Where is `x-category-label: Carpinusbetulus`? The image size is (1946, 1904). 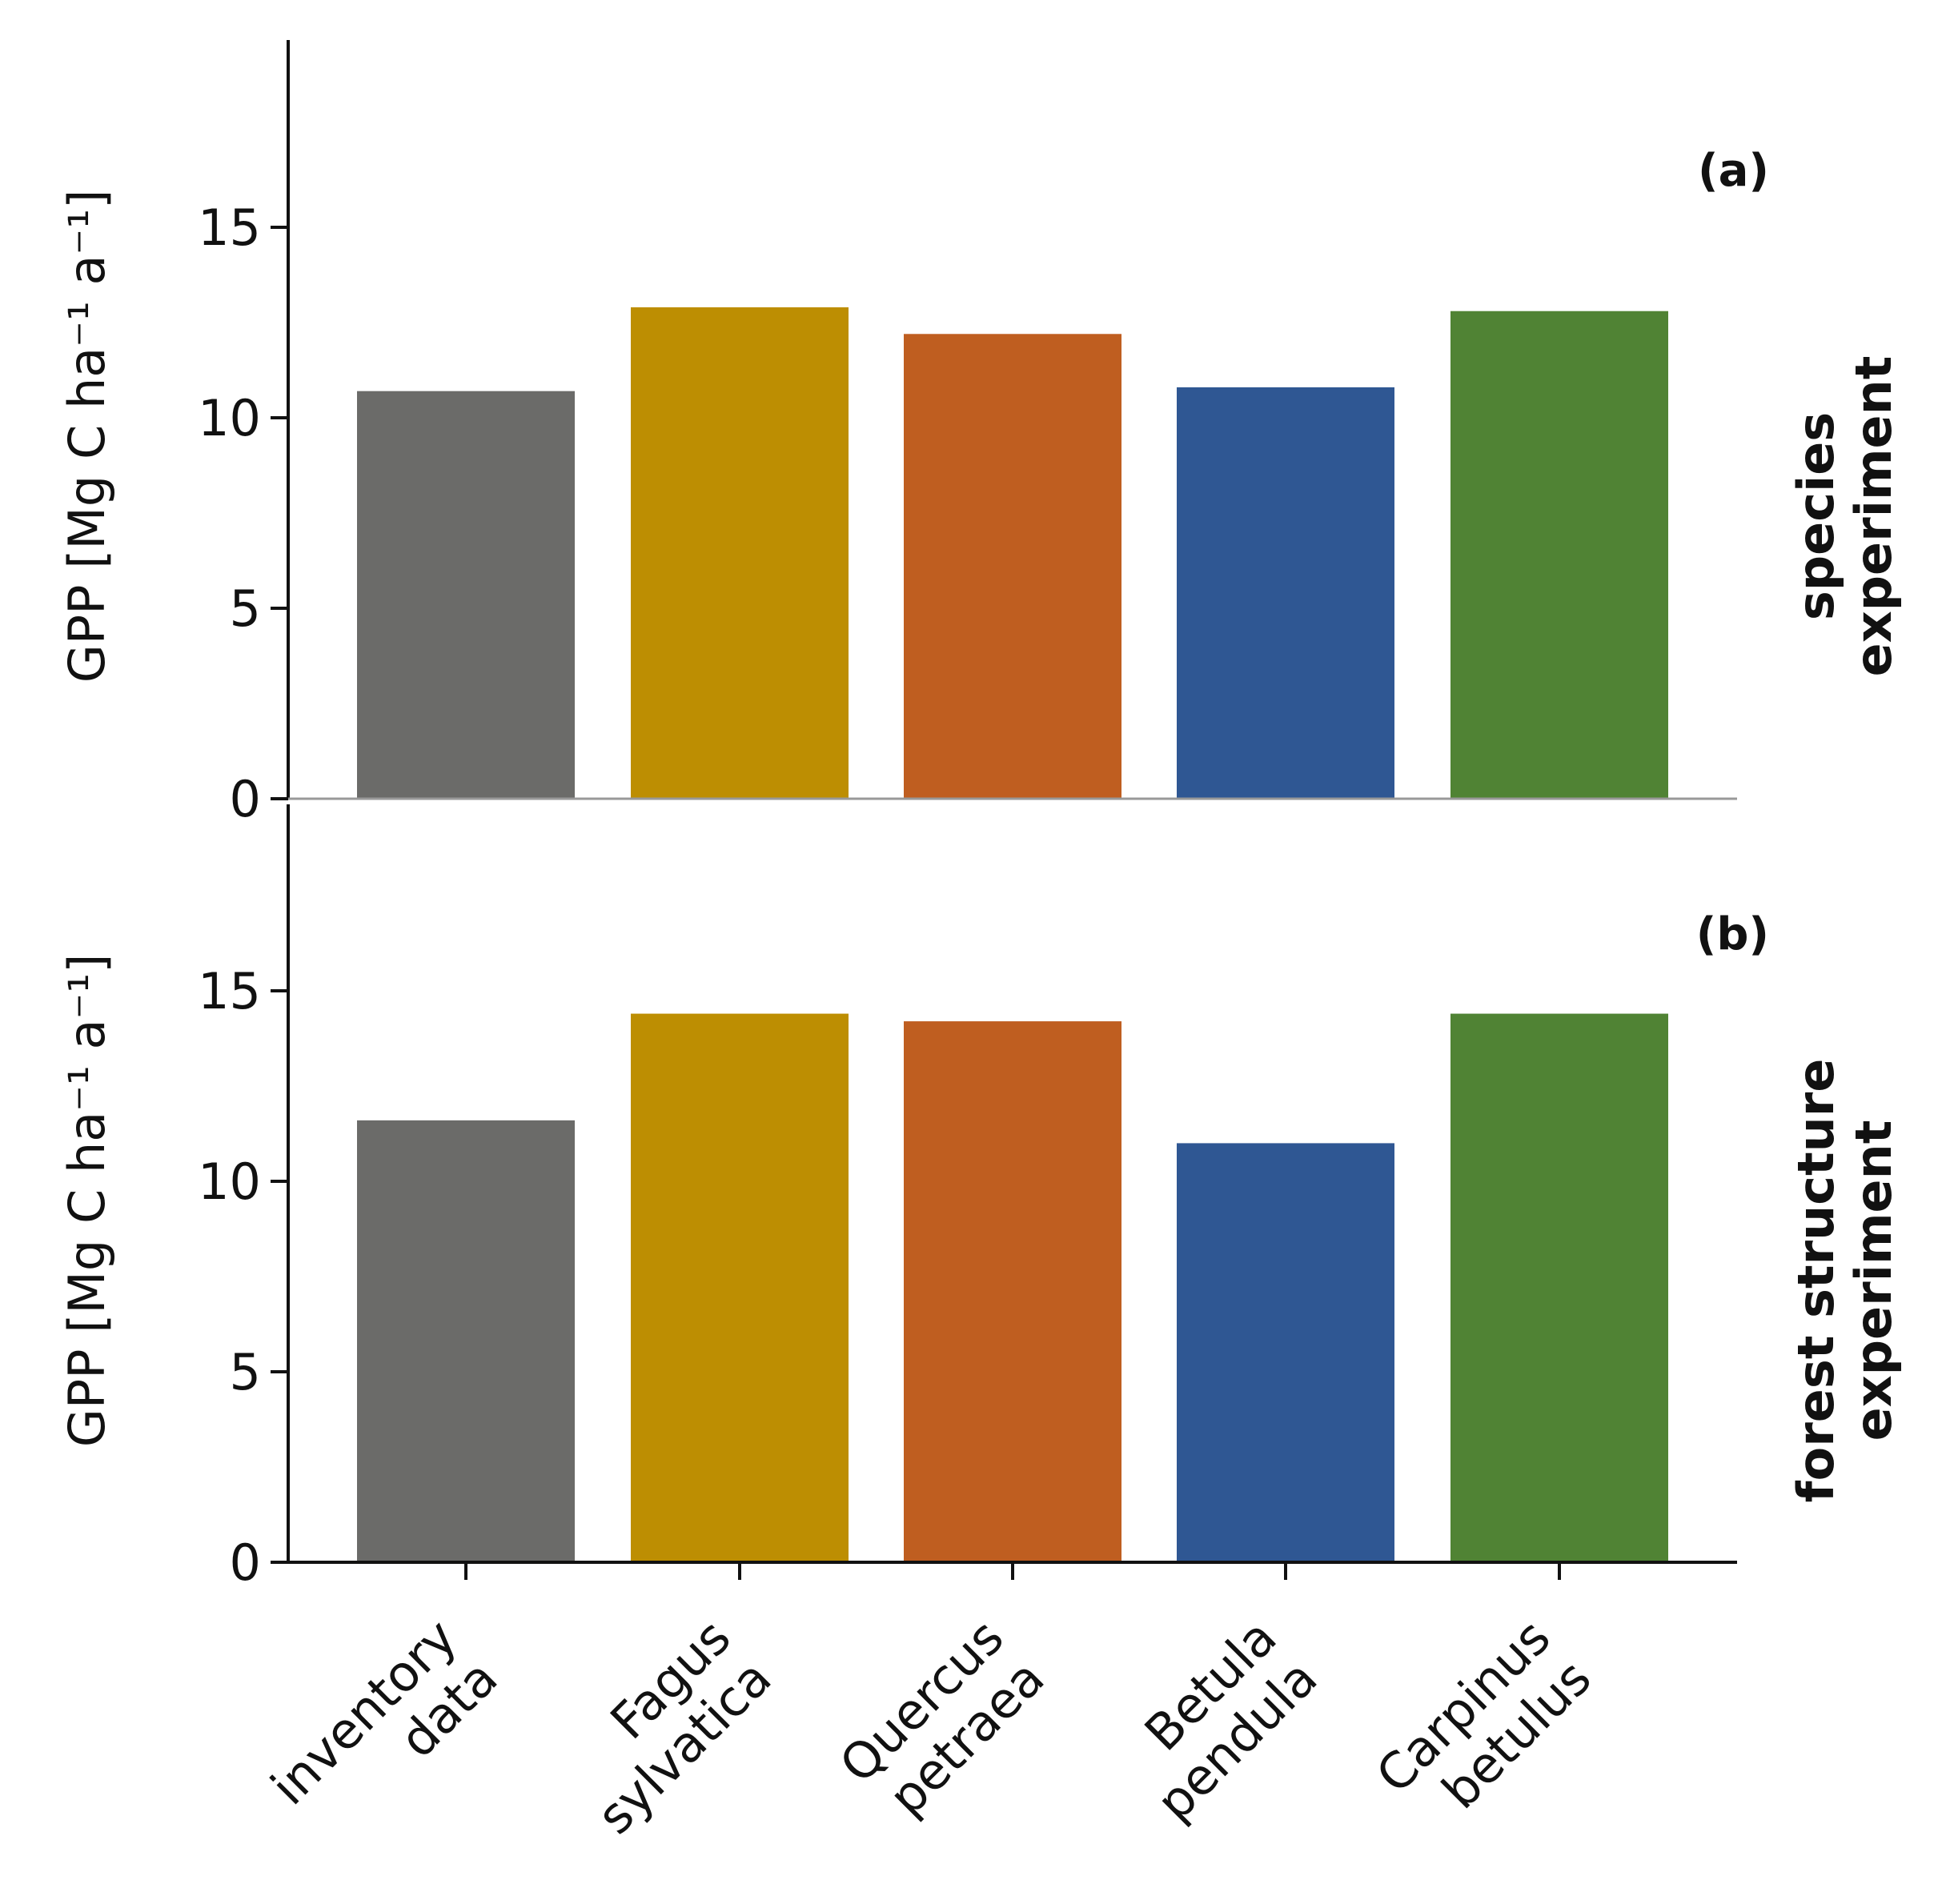
x-category-label: Carpinusbetulus is located at coordinates (1483, 1726).